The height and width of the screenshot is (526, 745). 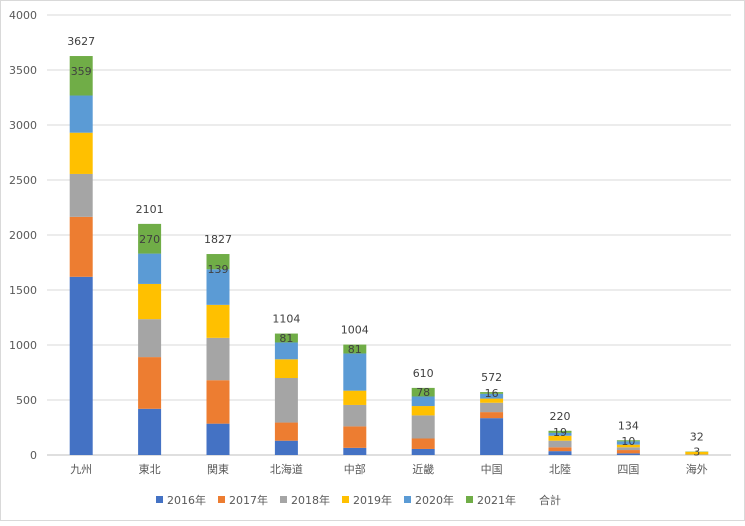 I want to click on y-tick-label: 1500, so click(x=23, y=290).